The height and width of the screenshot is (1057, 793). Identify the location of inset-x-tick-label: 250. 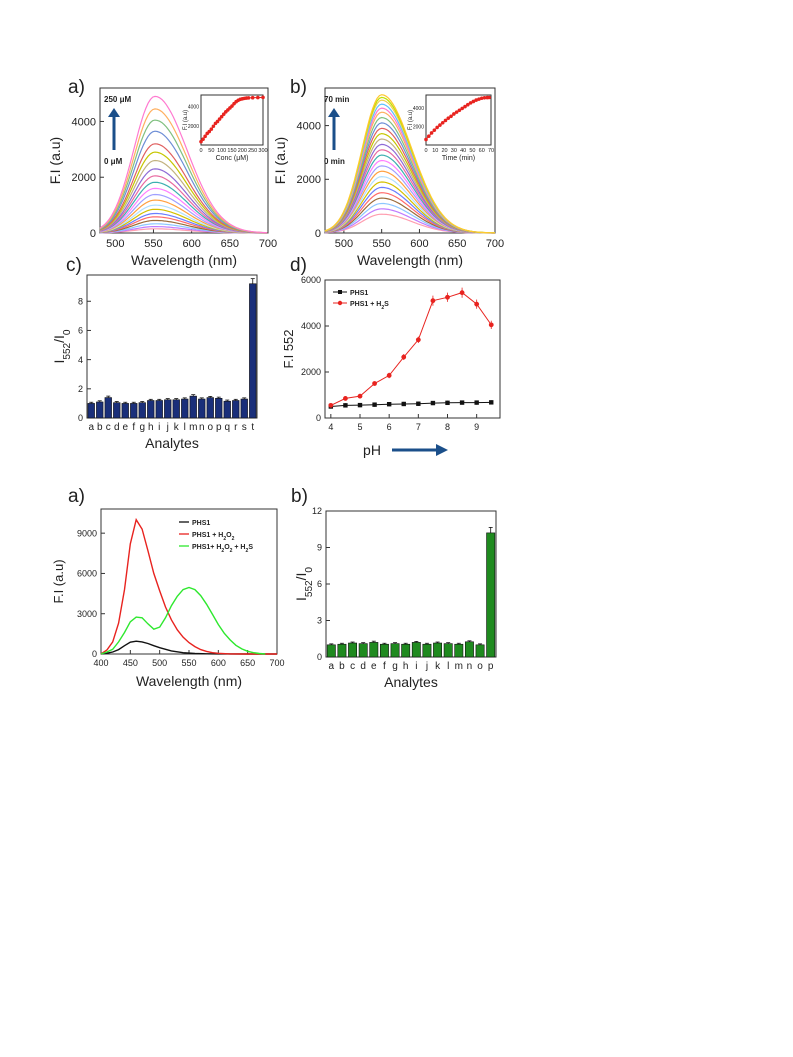
(252, 151).